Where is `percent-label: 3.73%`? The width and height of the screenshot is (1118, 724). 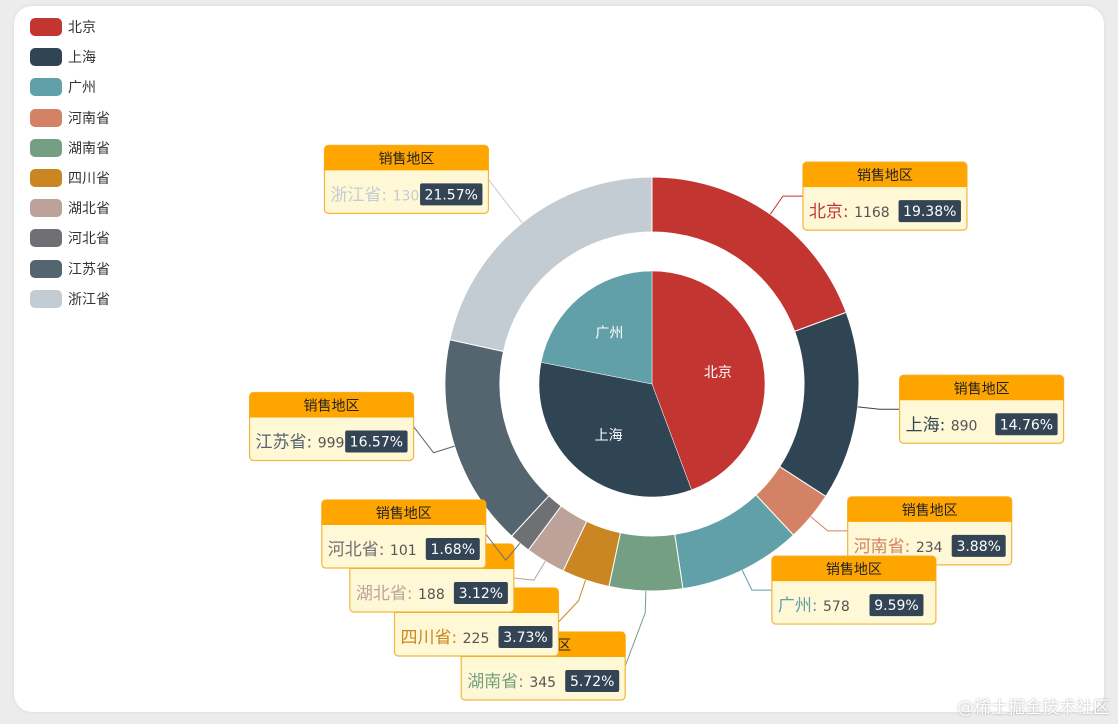
percent-label: 3.73% is located at coordinates (525, 638).